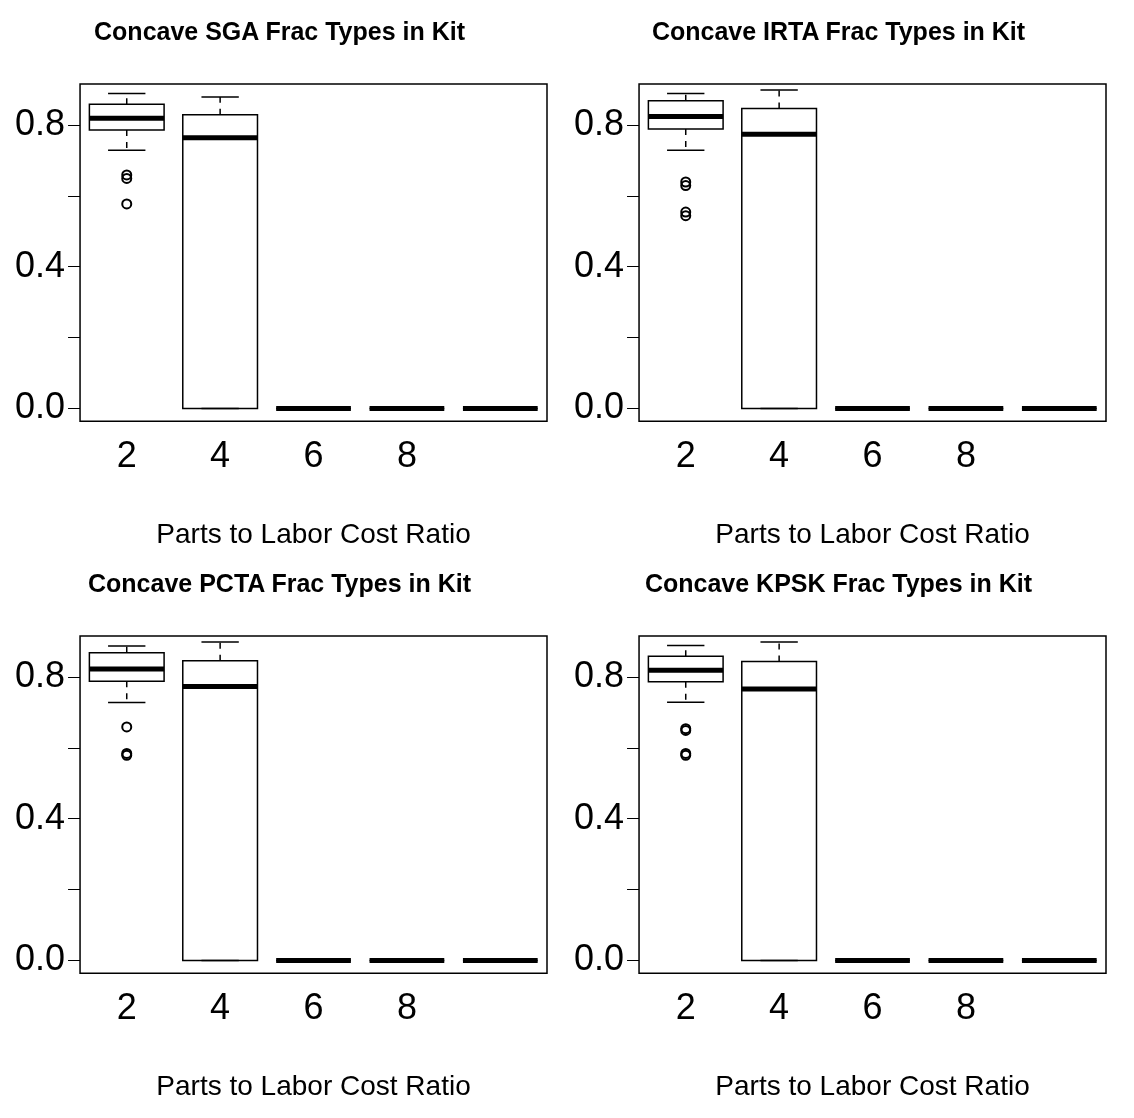 Image resolution: width=1134 pixels, height=1118 pixels. I want to click on chart-title: Concave PCTA Frac Types in Kit, so click(280, 582).